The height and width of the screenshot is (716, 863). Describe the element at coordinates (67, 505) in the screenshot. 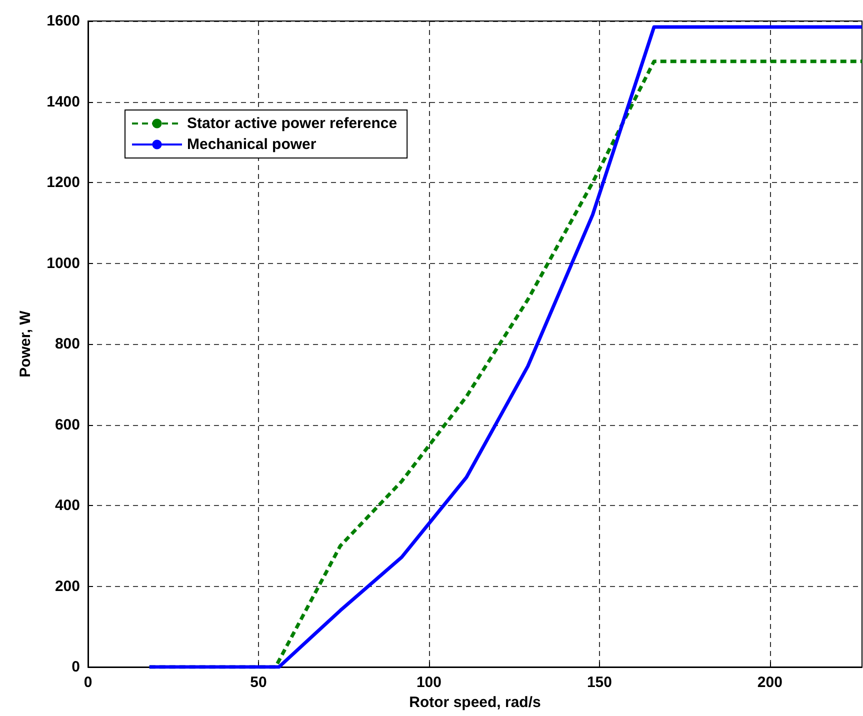

I see `y-tick-label: 400` at that location.